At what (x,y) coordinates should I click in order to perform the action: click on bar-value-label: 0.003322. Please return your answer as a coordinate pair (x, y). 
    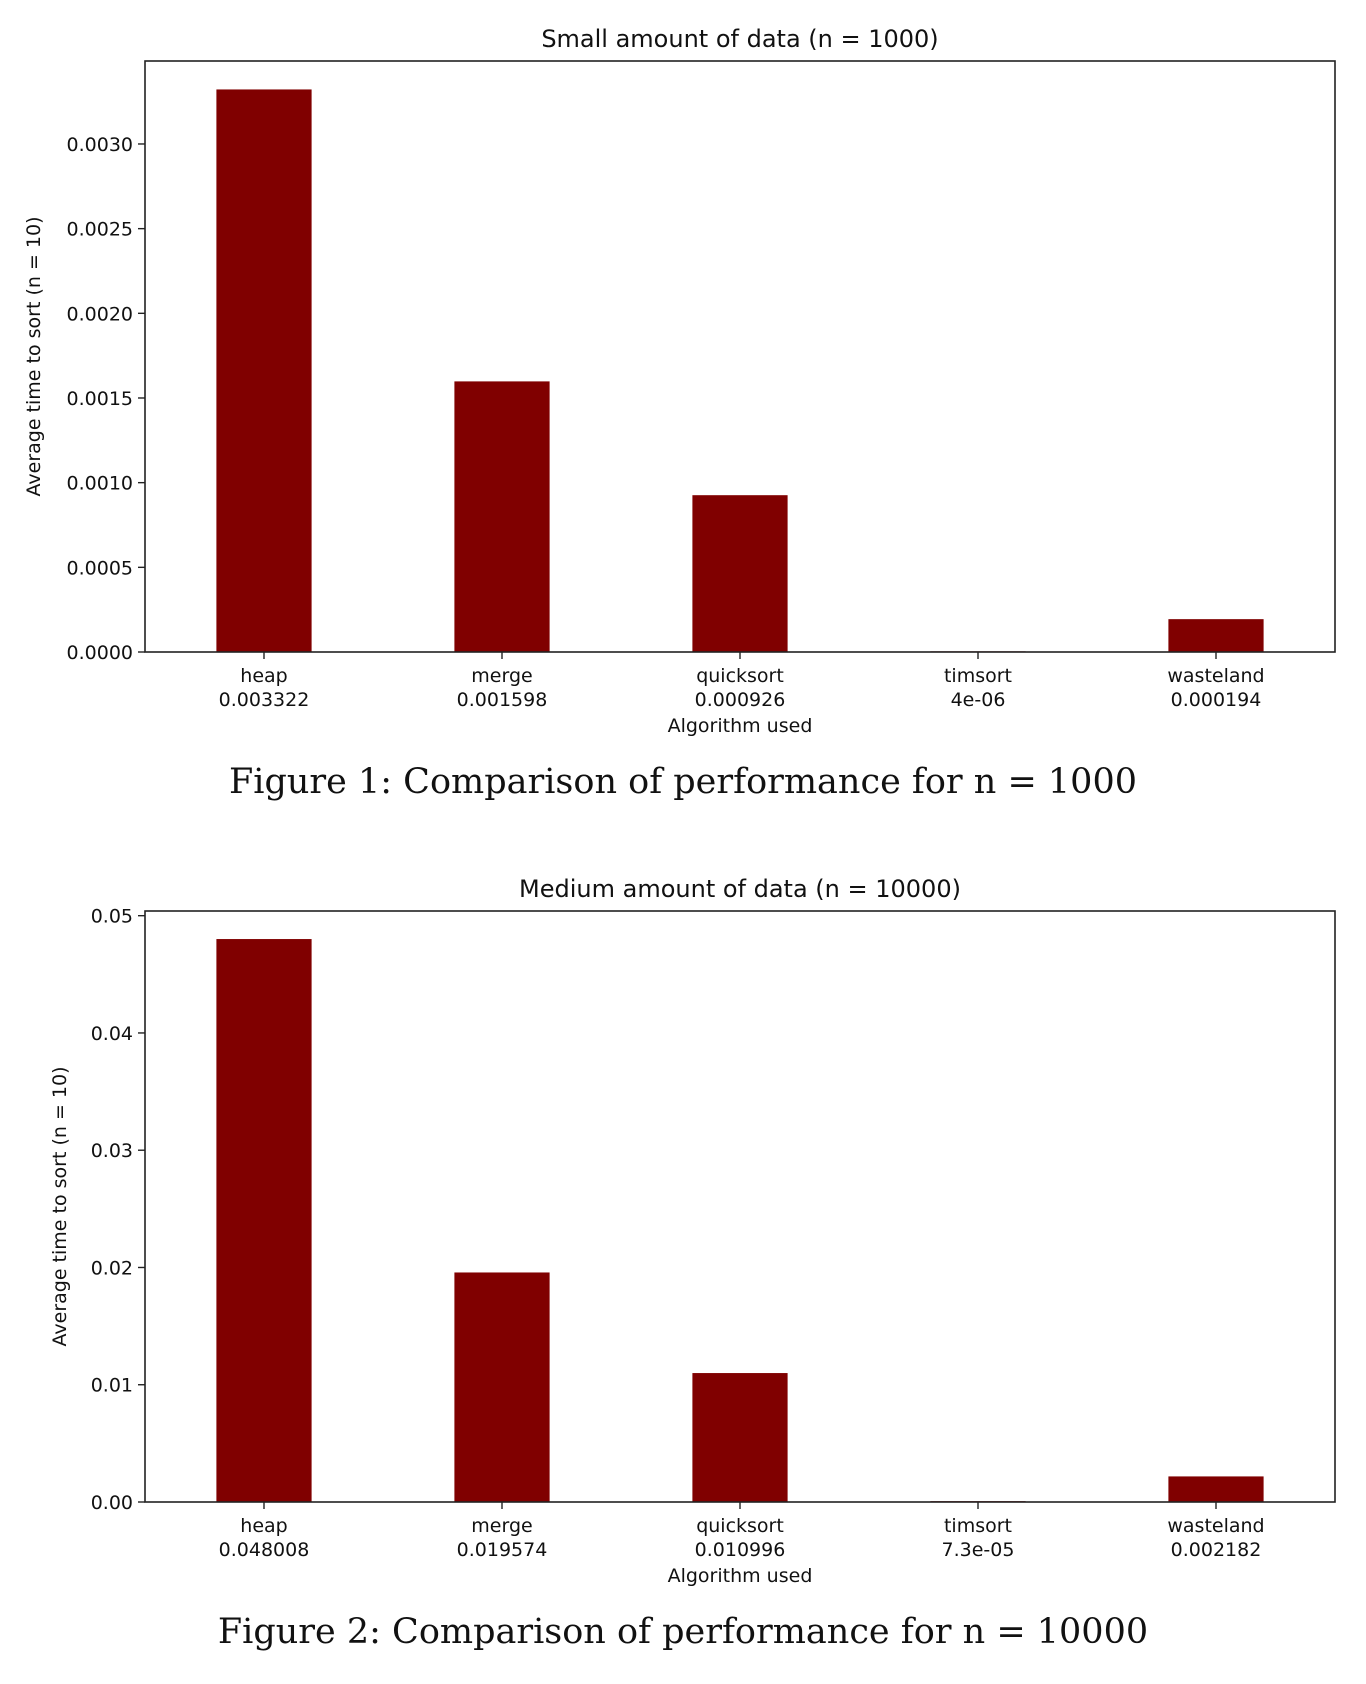
    Looking at the image, I should click on (264, 700).